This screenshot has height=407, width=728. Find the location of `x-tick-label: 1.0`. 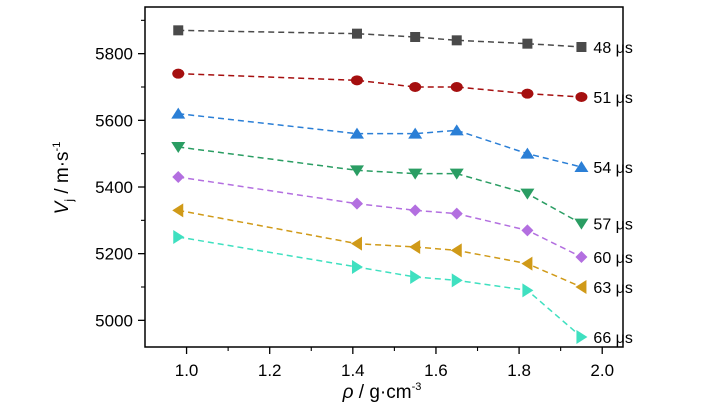

x-tick-label: 1.0 is located at coordinates (187, 370).